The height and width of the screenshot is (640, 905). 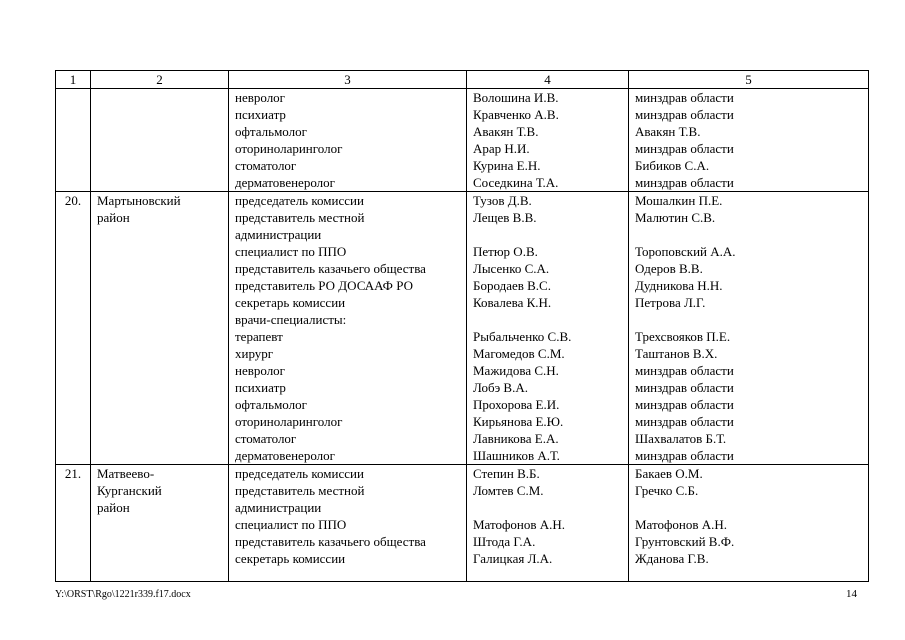 I want to click on approver-line: Трехсвояков П.Е., so click(x=683, y=336).